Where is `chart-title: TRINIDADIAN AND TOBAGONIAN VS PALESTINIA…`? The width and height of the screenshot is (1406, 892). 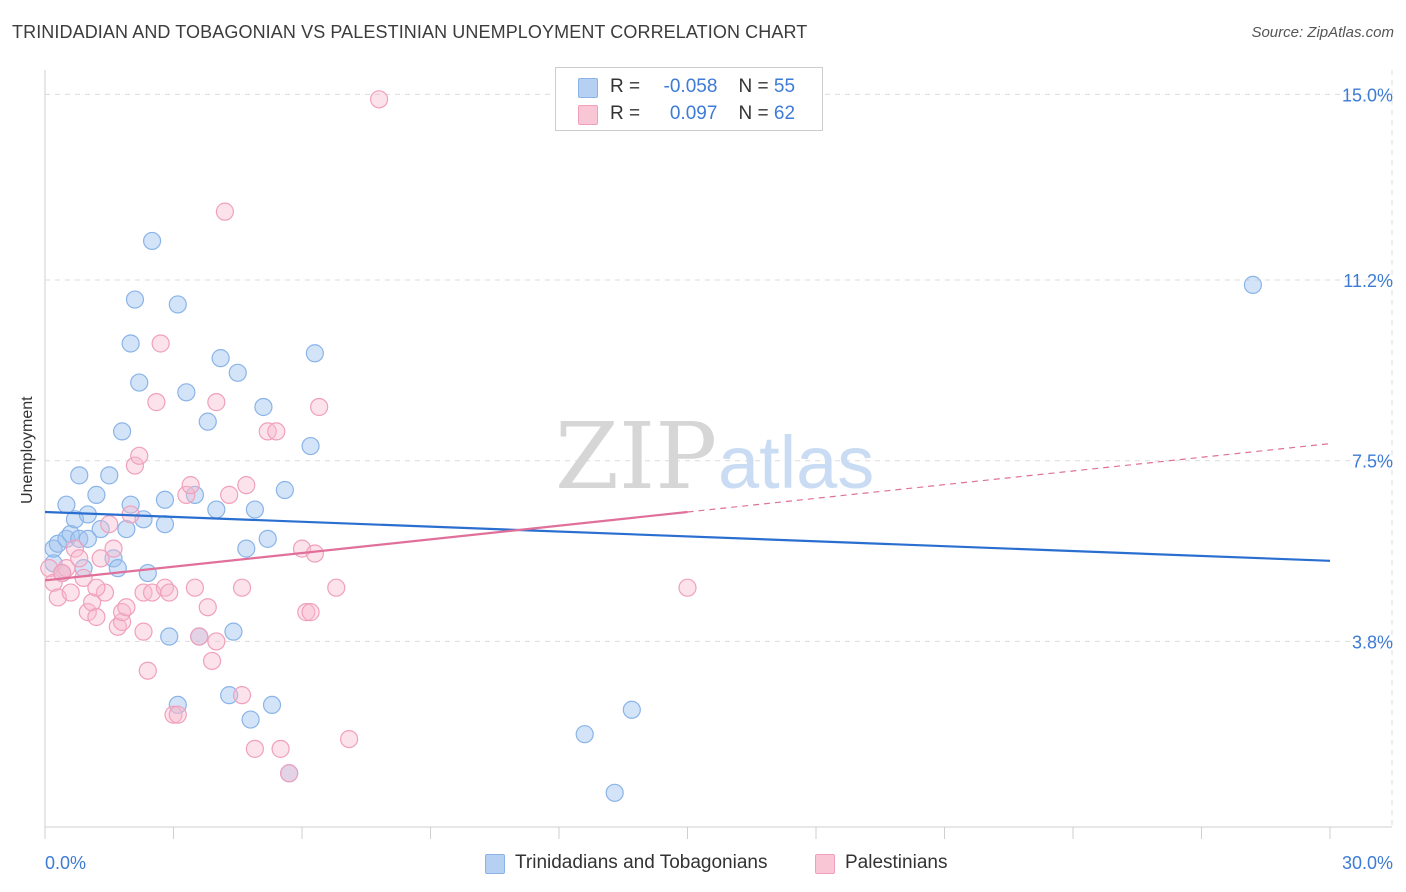
chart-title: TRINIDADIAN AND TOBAGONIAN VS PALESTINIA… is located at coordinates (410, 32).